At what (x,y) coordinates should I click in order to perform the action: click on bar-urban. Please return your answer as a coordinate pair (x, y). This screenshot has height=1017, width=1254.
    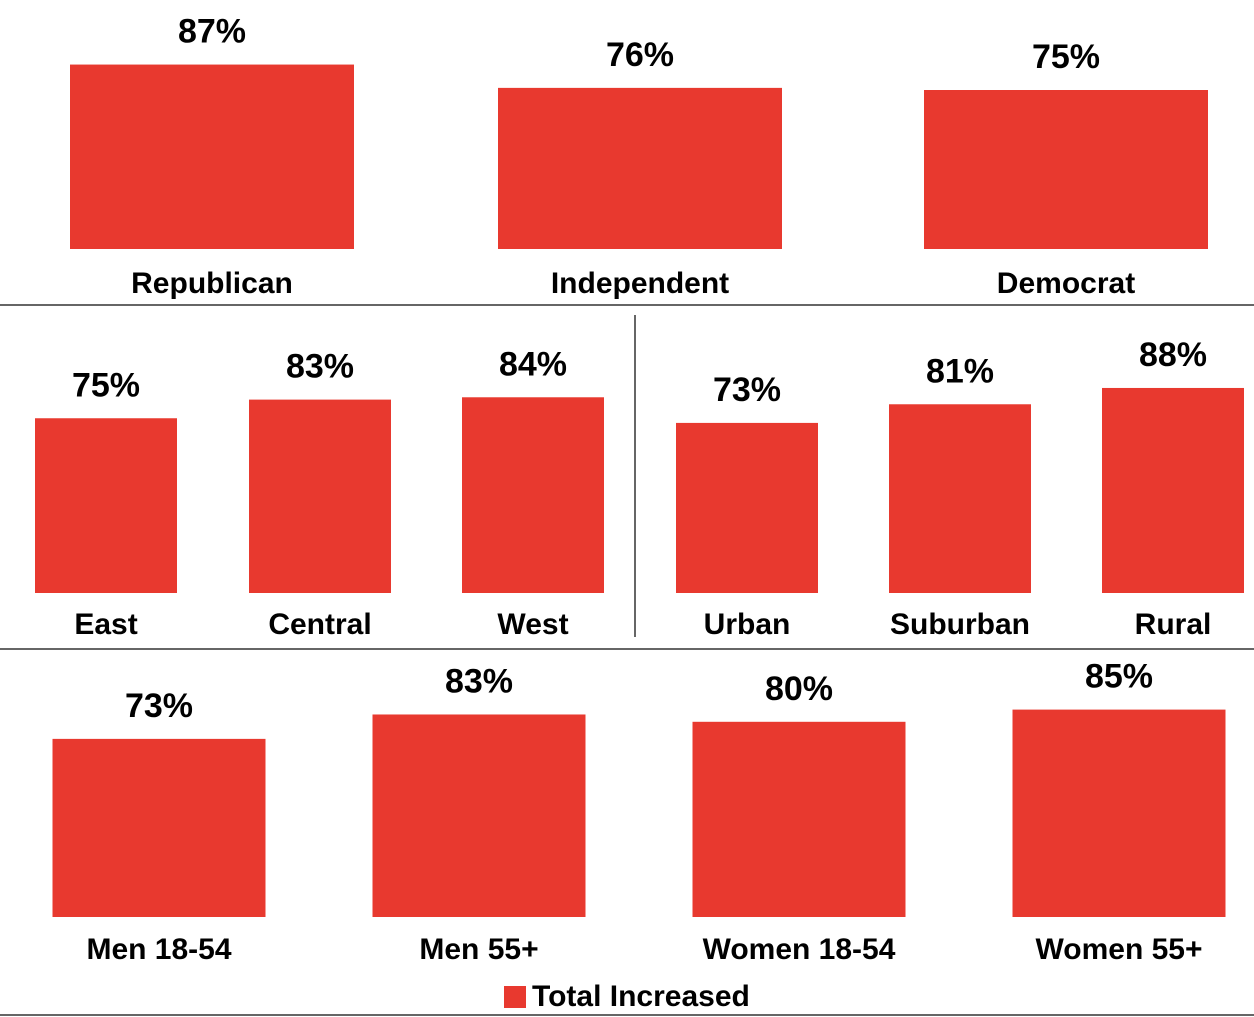
    Looking at the image, I should click on (747, 507).